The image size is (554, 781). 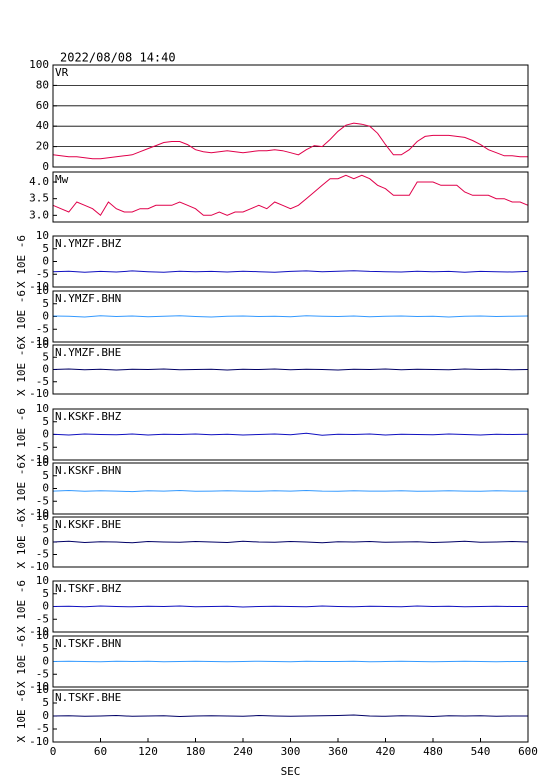 What do you see at coordinates (62, 179) in the screenshot?
I see `panel-label: Mw` at bounding box center [62, 179].